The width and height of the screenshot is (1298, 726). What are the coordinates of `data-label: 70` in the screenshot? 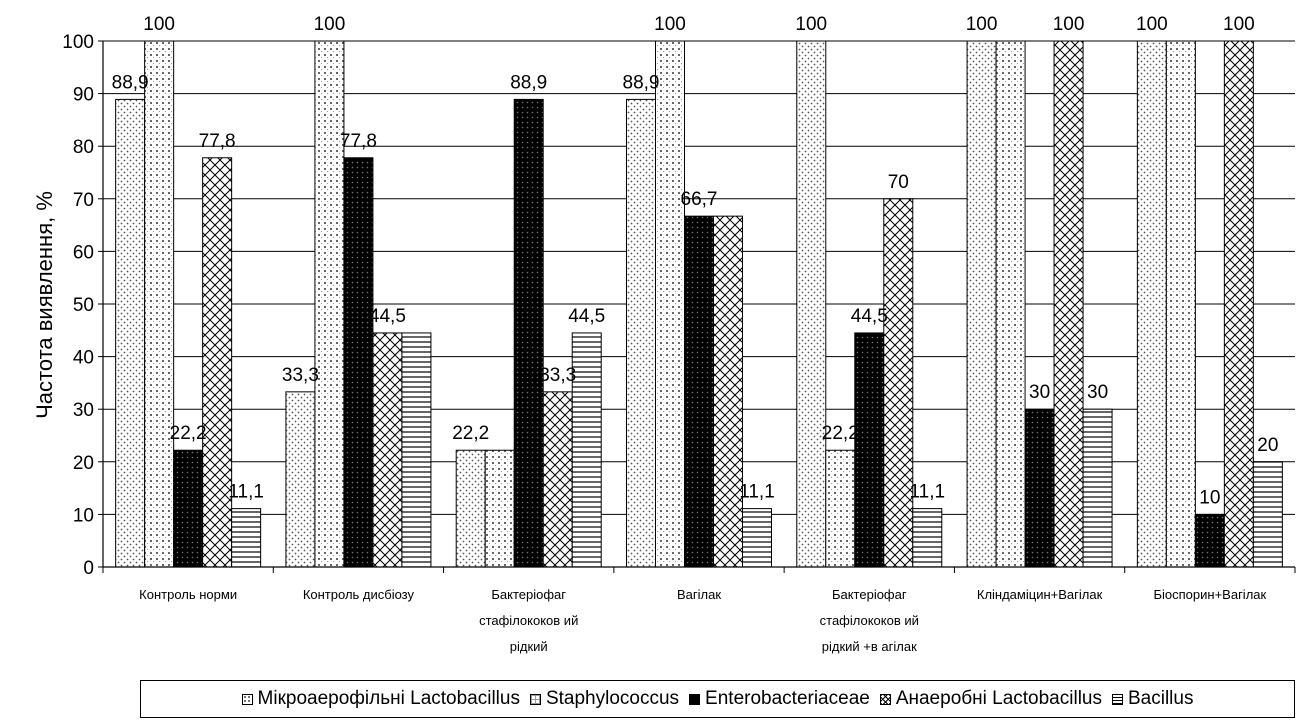 It's located at (898, 182).